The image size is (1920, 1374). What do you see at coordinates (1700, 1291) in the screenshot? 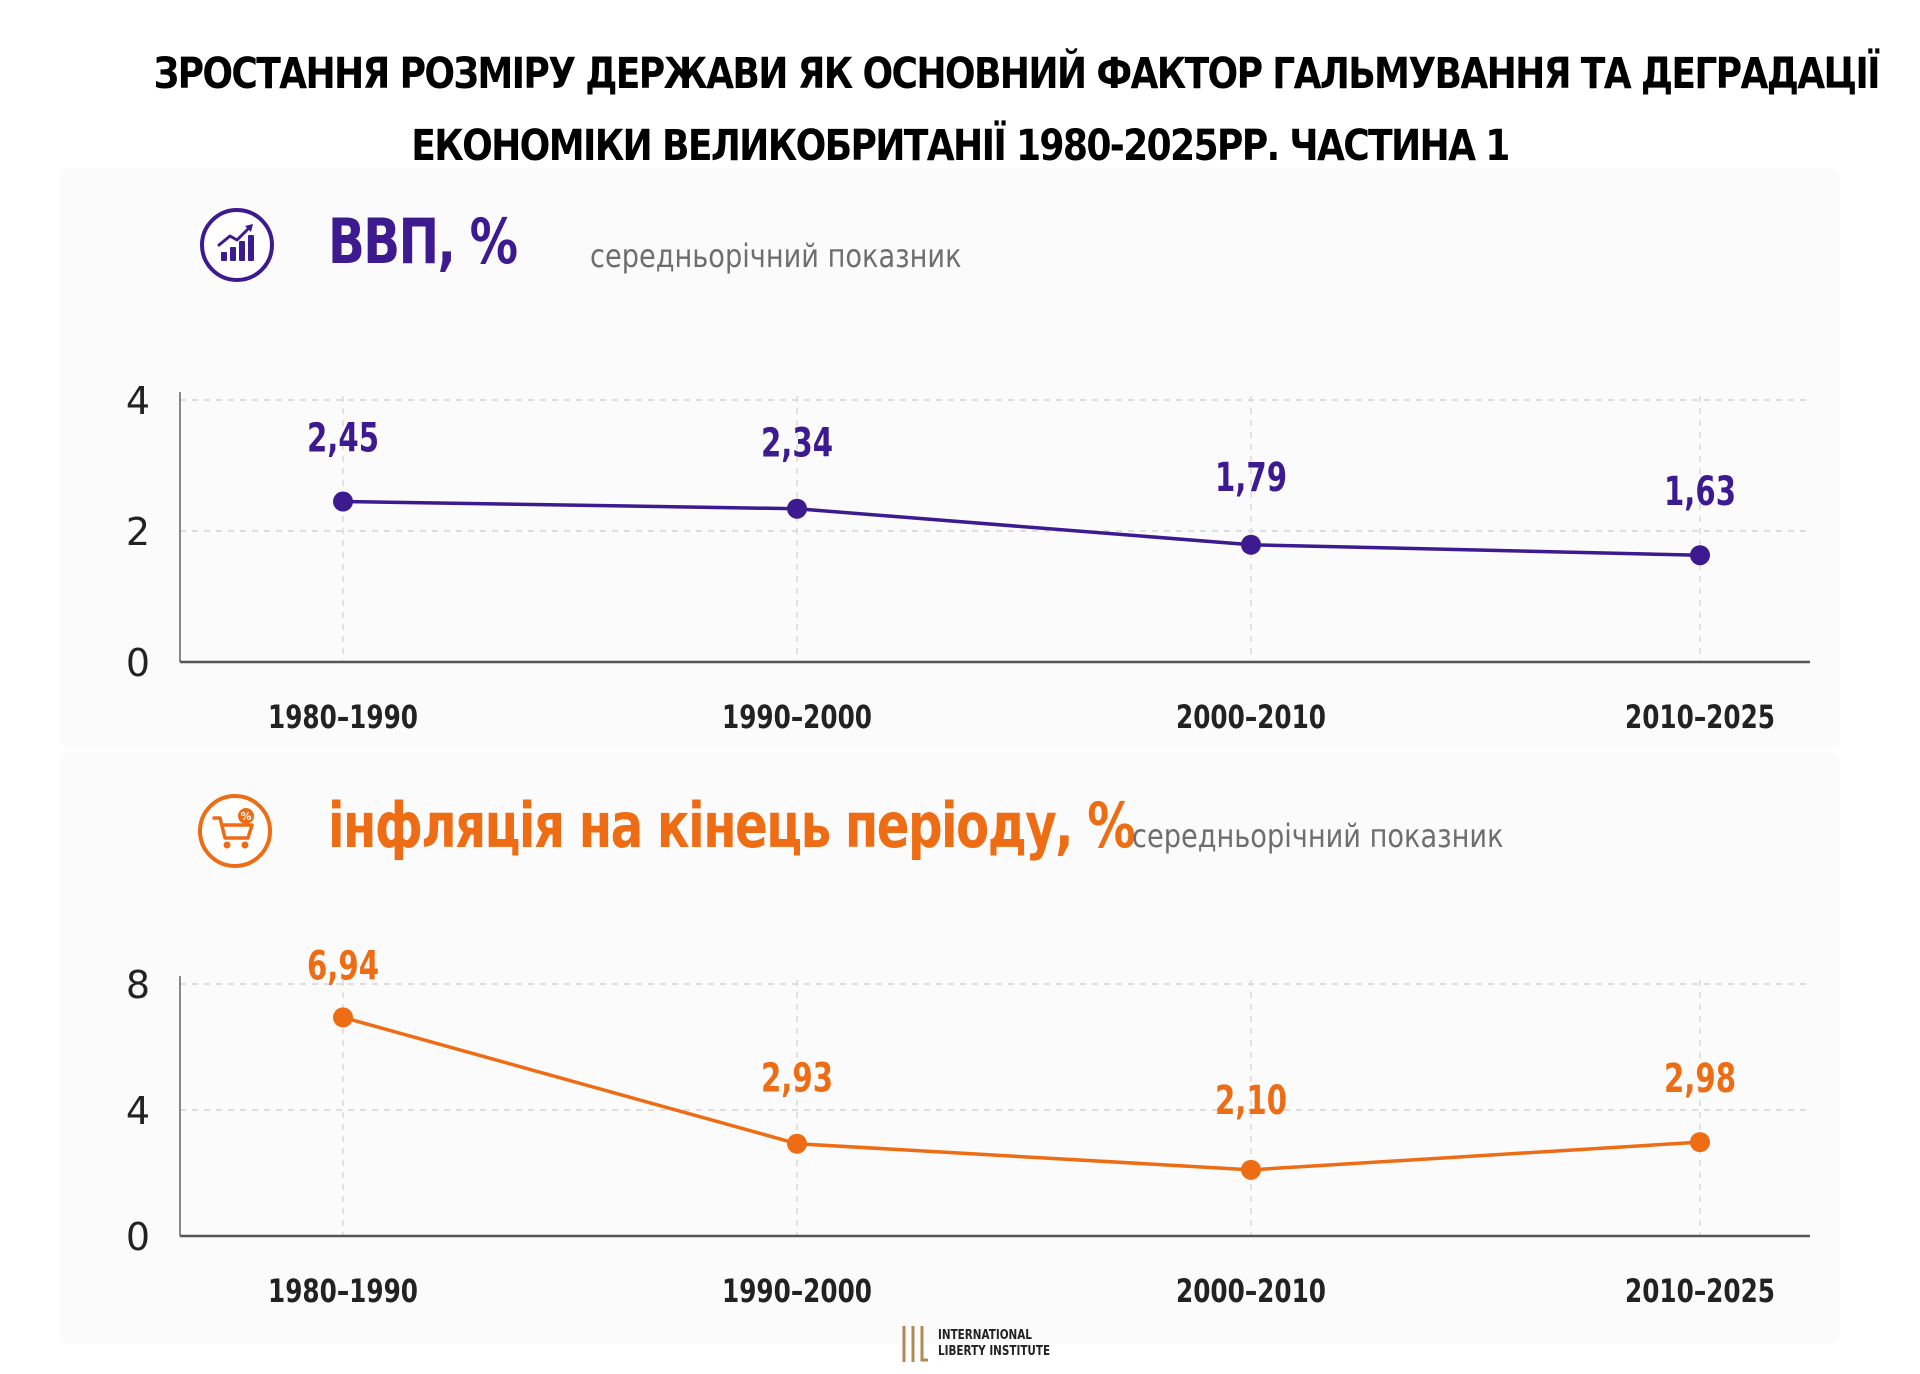
I see `inflation-xtick-label: 2010–2025` at bounding box center [1700, 1291].